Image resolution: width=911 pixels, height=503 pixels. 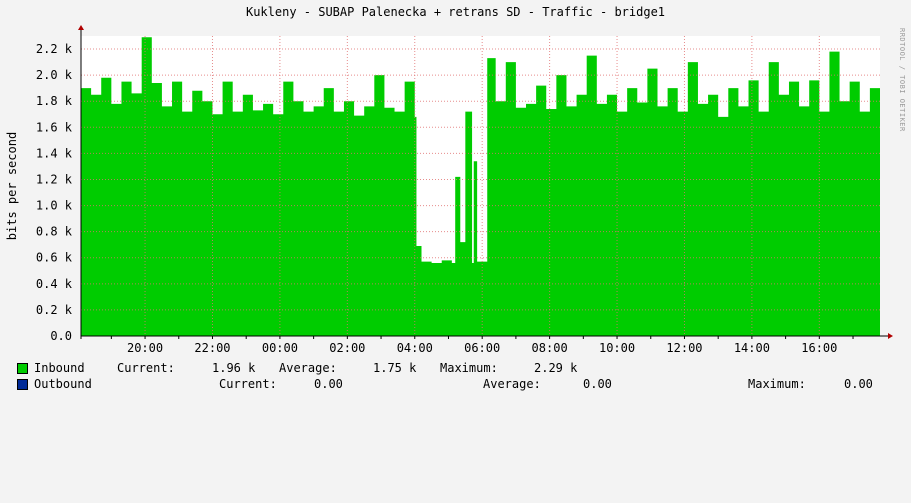 I want to click on y-tick-label: 1.2 k, so click(x=54, y=179).